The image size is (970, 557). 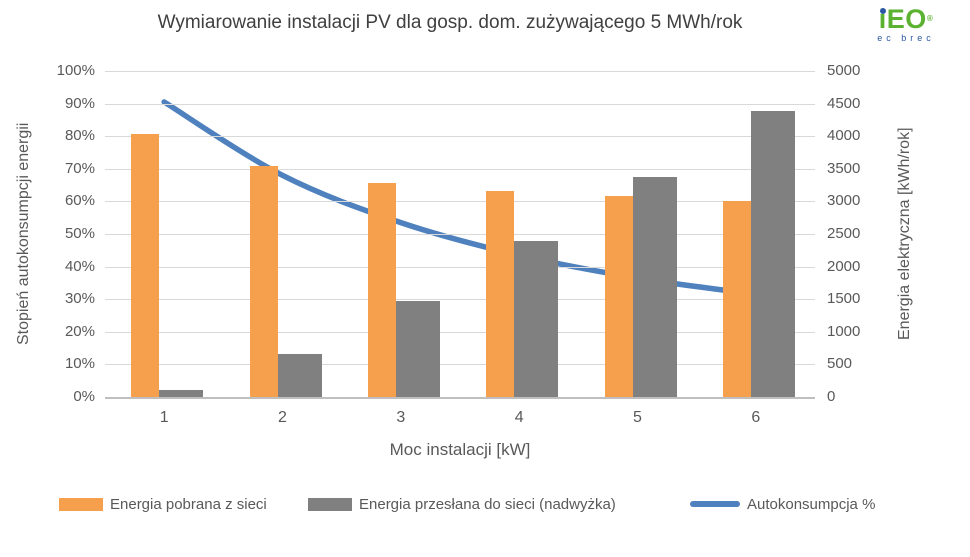 What do you see at coordinates (79, 233) in the screenshot?
I see `y-tick-left: 50%` at bounding box center [79, 233].